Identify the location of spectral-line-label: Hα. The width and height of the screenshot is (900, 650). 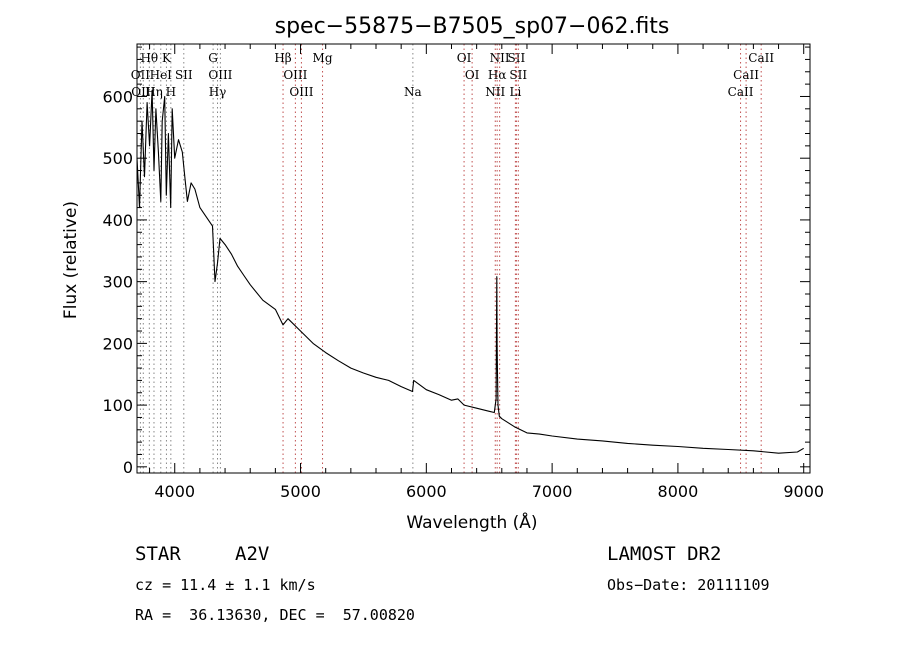
(497, 75).